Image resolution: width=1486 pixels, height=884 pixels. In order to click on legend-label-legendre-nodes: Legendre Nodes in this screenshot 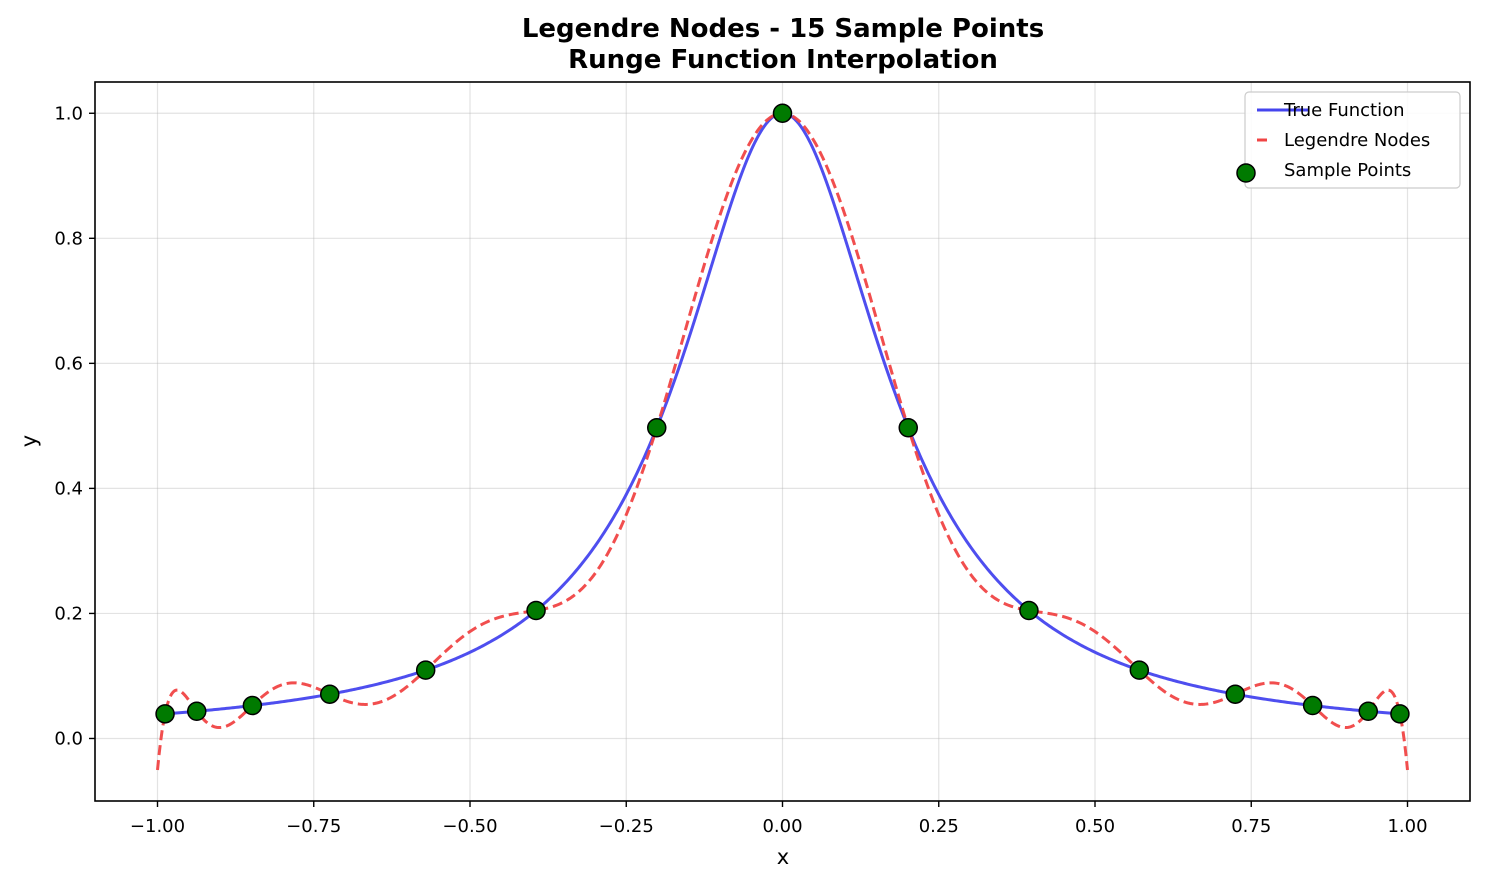, I will do `click(1357, 140)`.